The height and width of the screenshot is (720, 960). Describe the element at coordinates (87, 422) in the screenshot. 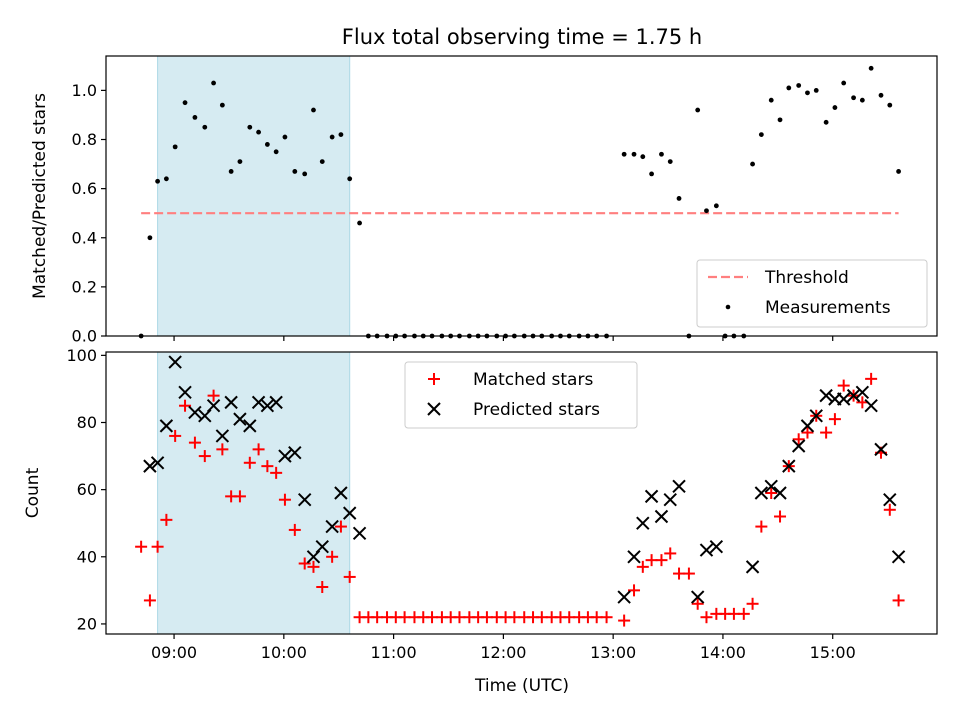

I see `y-tick-label: 80` at that location.